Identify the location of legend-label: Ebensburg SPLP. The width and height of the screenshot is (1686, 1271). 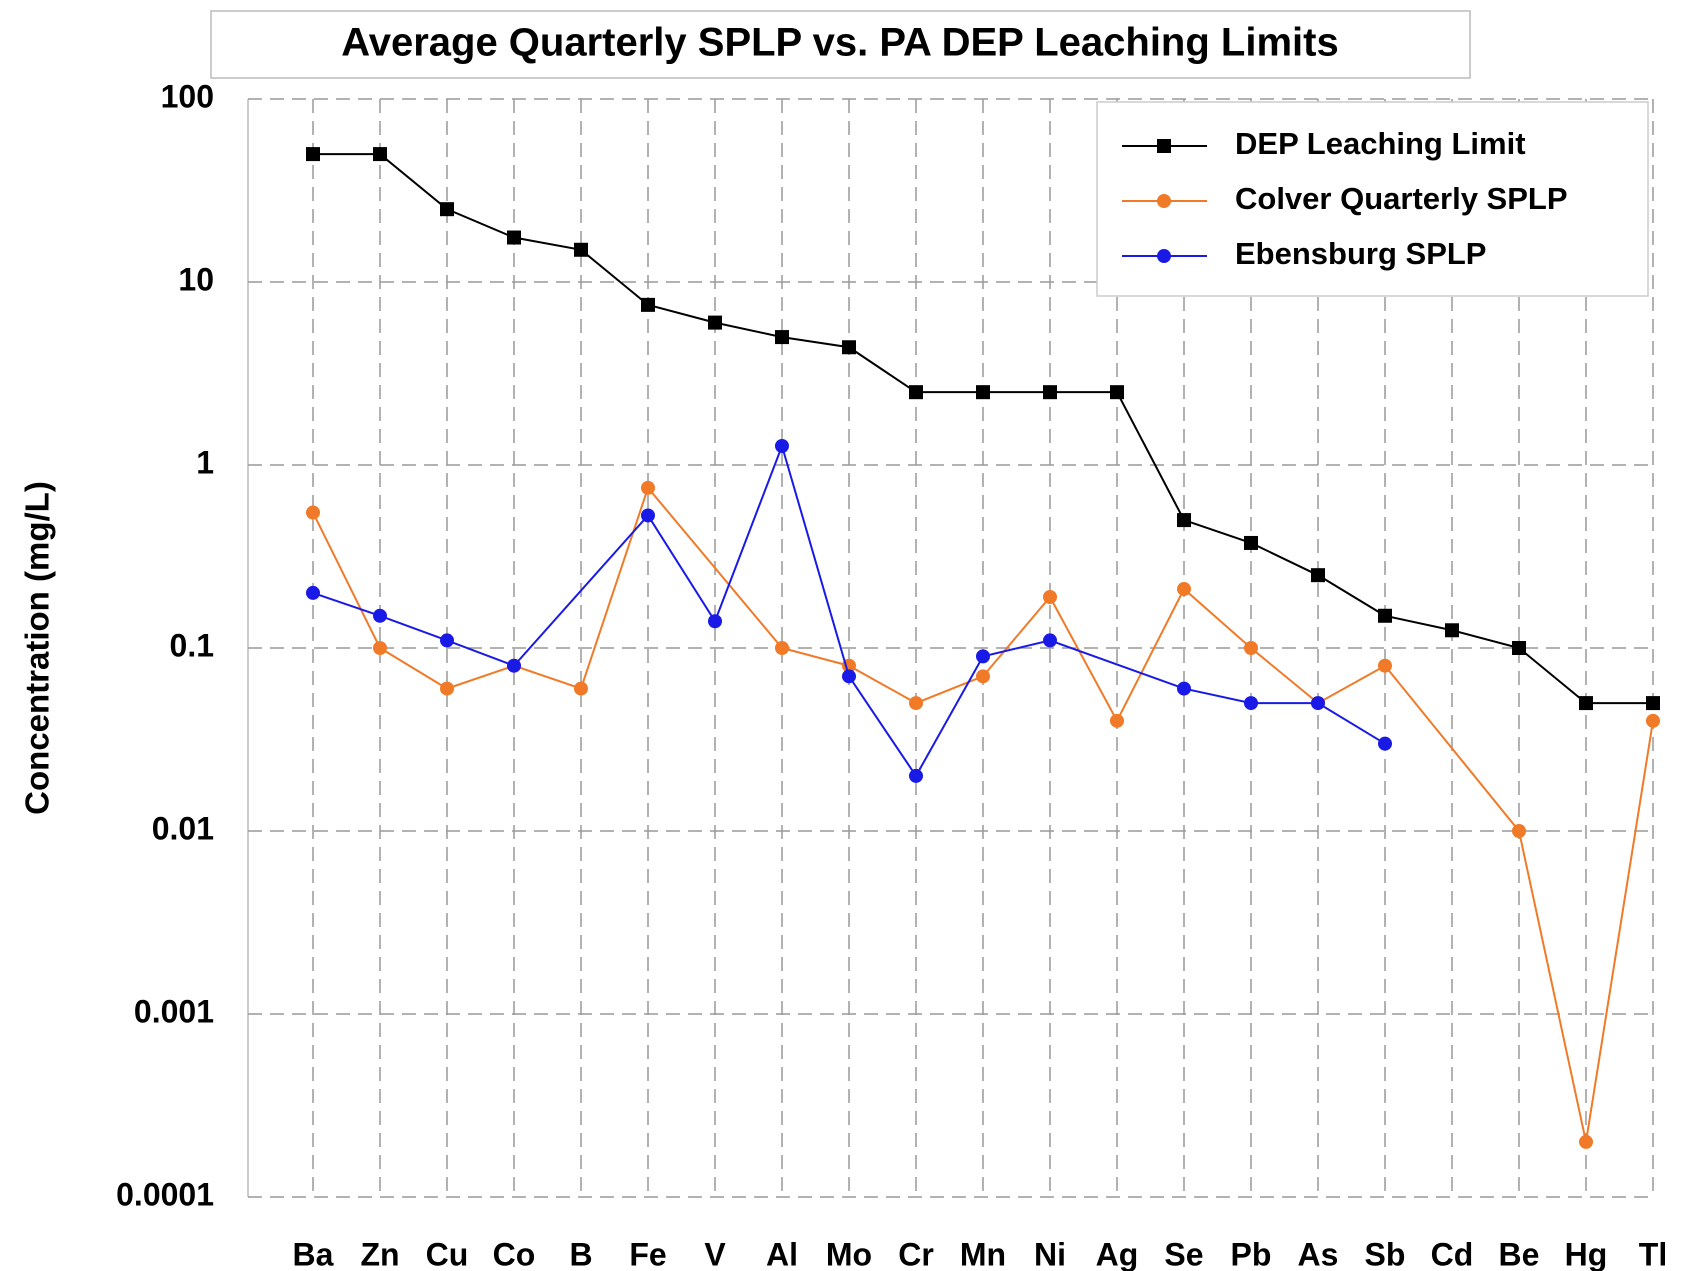
(1360, 253).